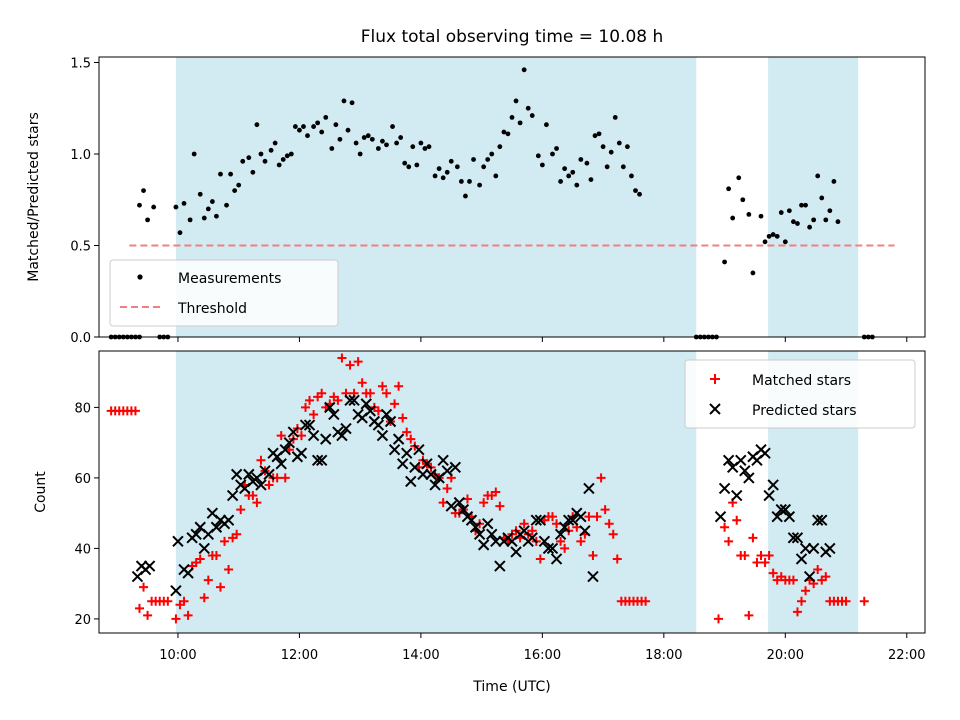  Describe the element at coordinates (511, 687) in the screenshot. I see `x-axis-label: Time (UTC)` at that location.